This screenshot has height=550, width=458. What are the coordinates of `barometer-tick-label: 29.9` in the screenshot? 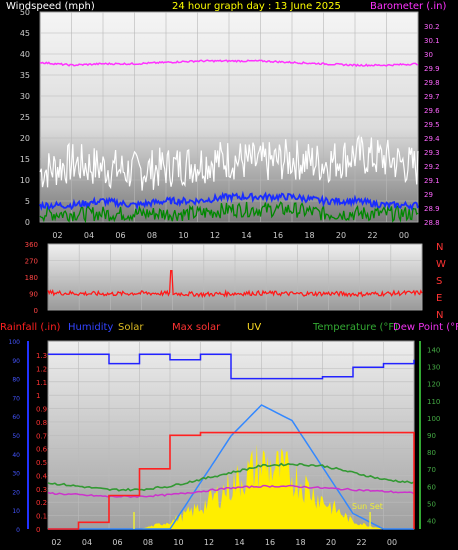 It's located at (432, 69).